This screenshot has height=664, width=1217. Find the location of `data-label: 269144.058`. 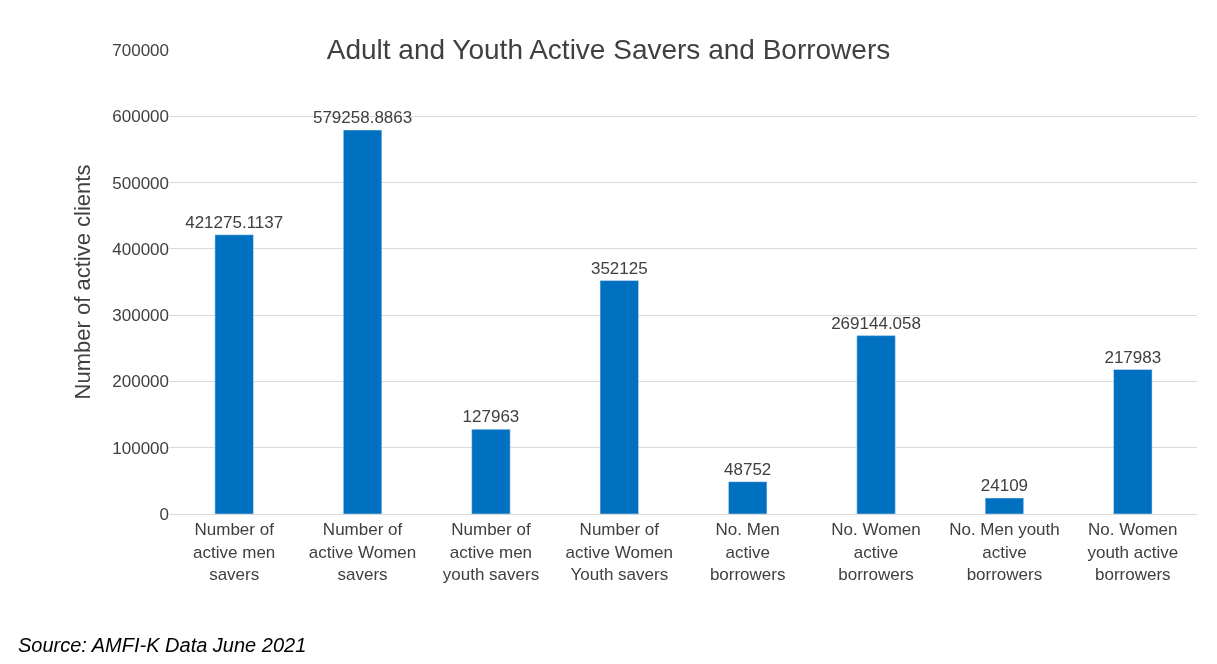

data-label: 269144.058 is located at coordinates (876, 323).